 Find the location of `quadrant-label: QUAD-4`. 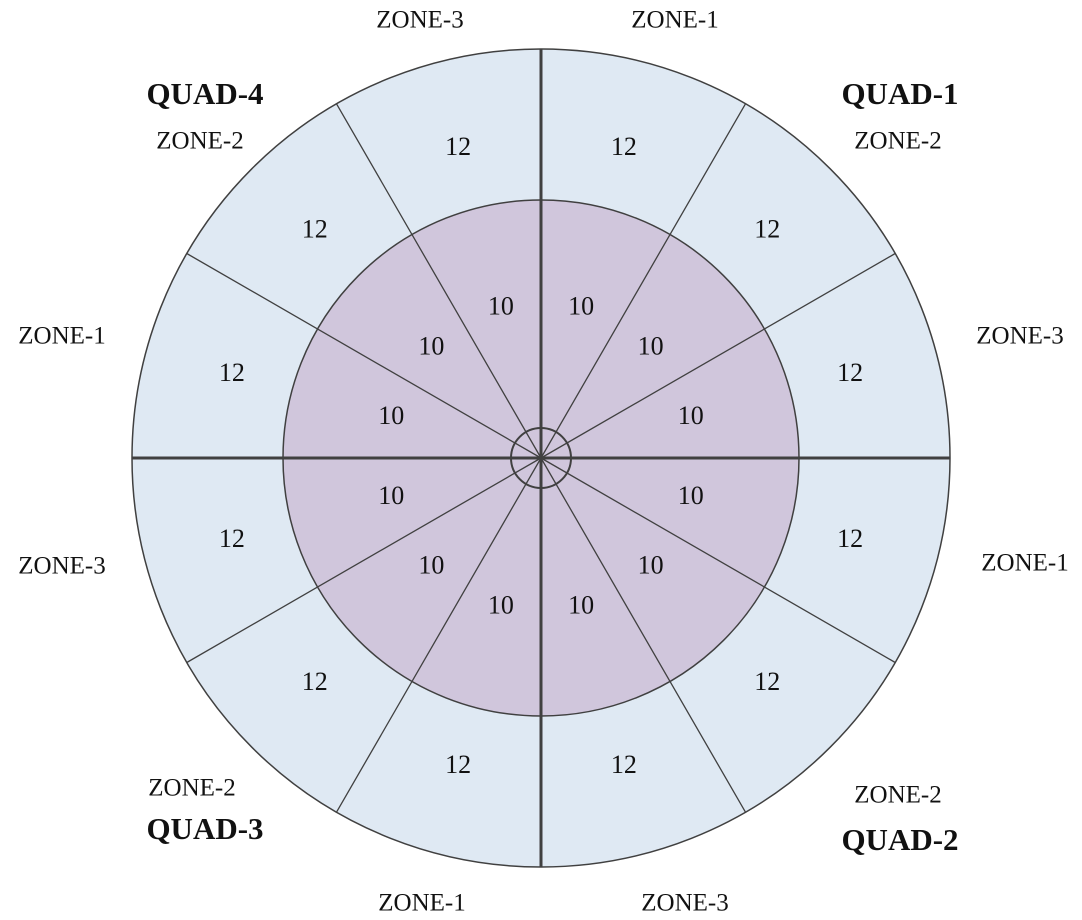

quadrant-label: QUAD-4 is located at coordinates (204, 93).